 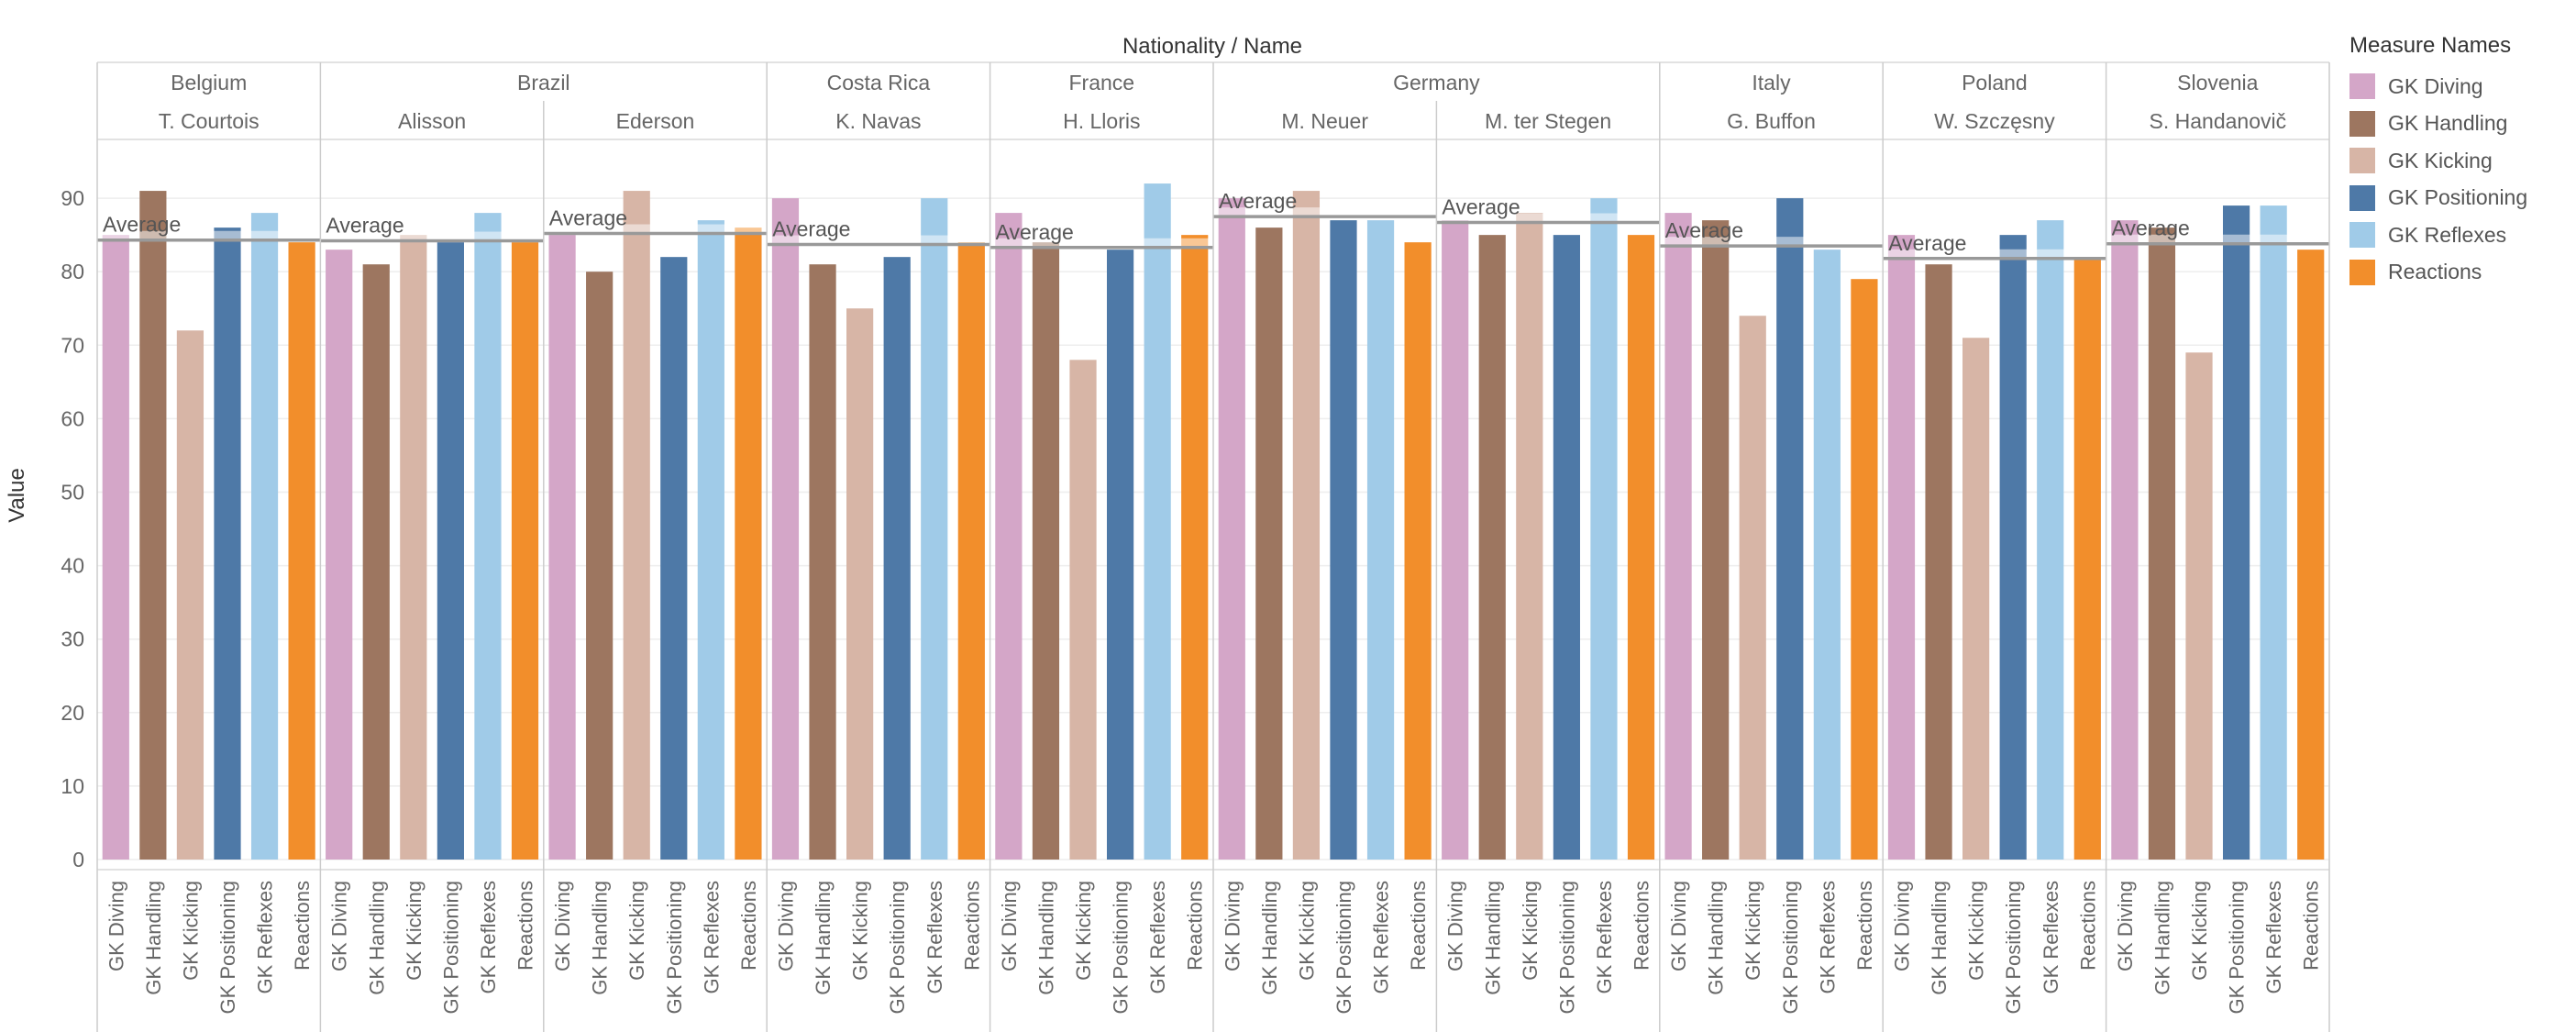 I want to click on player-header: S. Handanovič, so click(x=2218, y=121).